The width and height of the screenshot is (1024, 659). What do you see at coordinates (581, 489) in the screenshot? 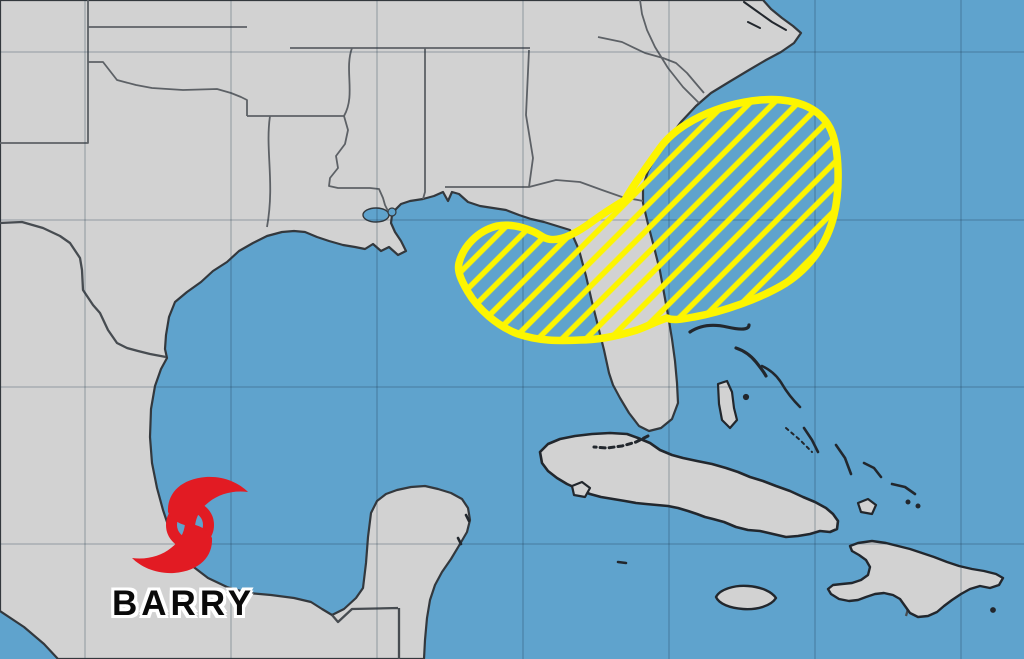
I see `isle-of-youth-island` at bounding box center [581, 489].